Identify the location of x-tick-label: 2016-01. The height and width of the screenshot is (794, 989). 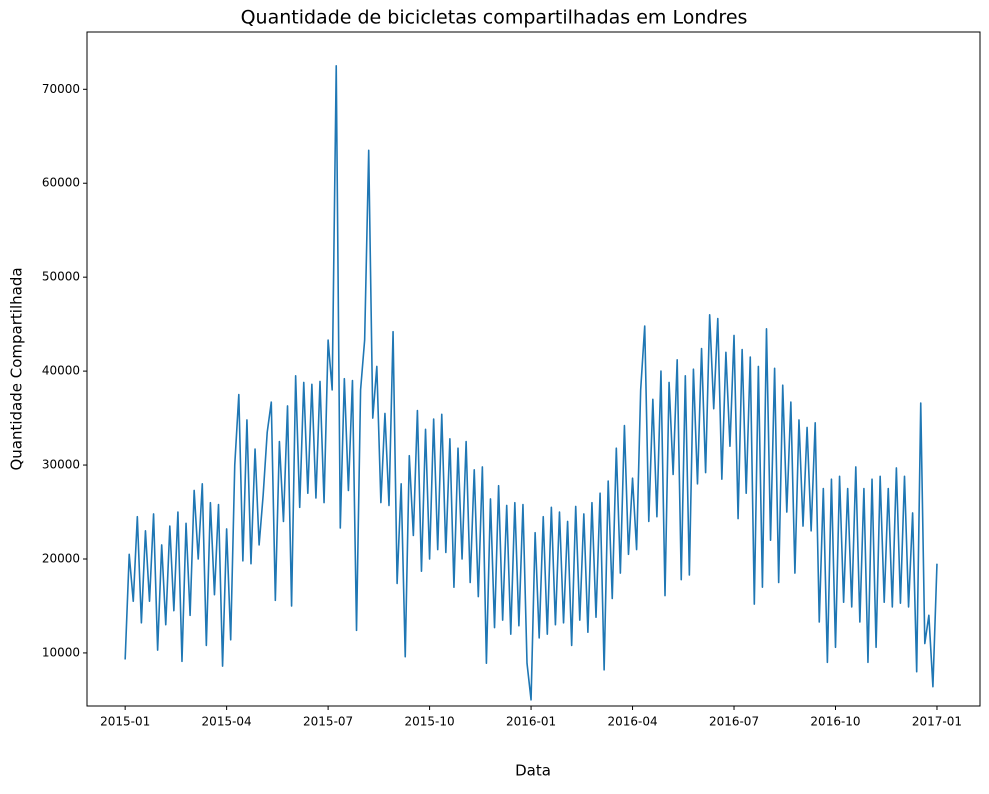
(531, 722).